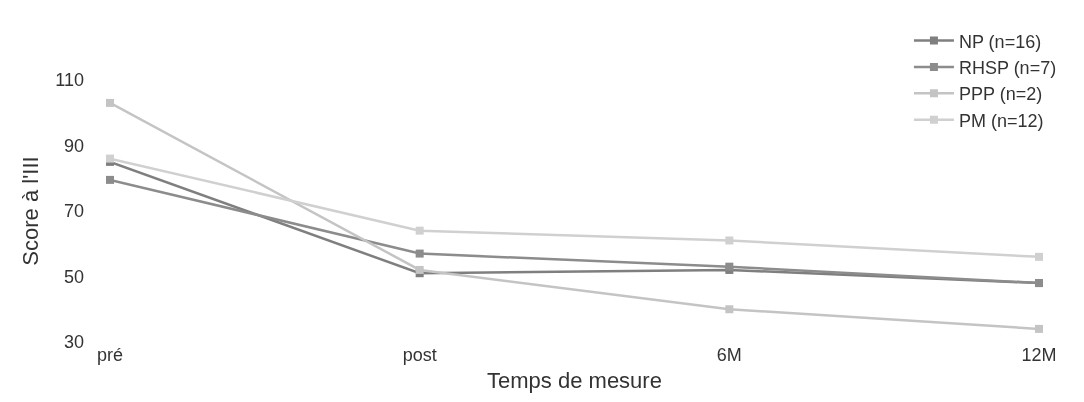 The image size is (1084, 402). Describe the element at coordinates (73, 145) in the screenshot. I see `y-tick-label: 90` at that location.